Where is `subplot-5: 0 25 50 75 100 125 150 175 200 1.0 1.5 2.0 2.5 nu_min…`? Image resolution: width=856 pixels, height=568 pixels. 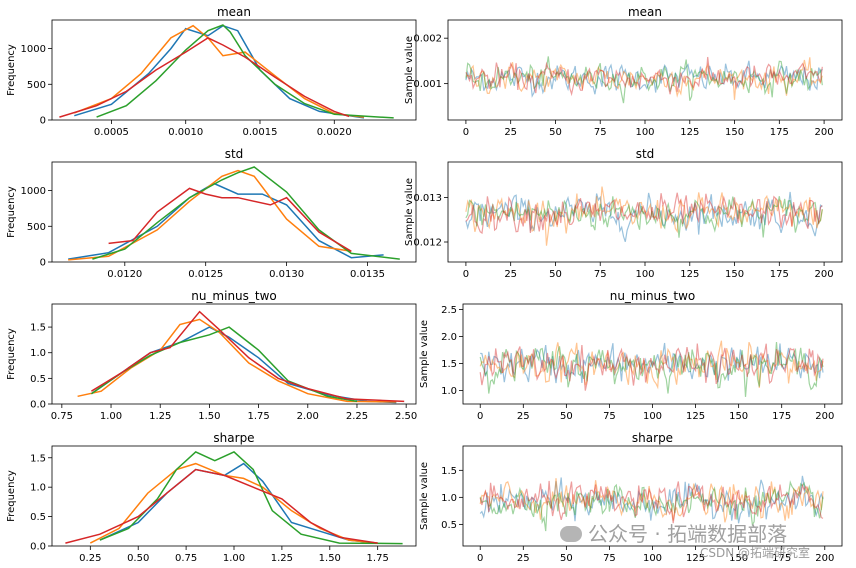
subplot-5: 0 25 50 75 100 125 150 175 200 1.0 1.5 2.0 2.5 nu_min… is located at coordinates (631, 355).